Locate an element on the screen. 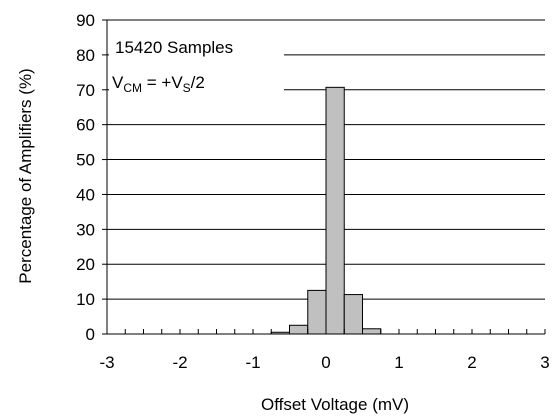 Image resolution: width=556 pixels, height=420 pixels. y-tick-label-9: 90 is located at coordinates (85, 20).